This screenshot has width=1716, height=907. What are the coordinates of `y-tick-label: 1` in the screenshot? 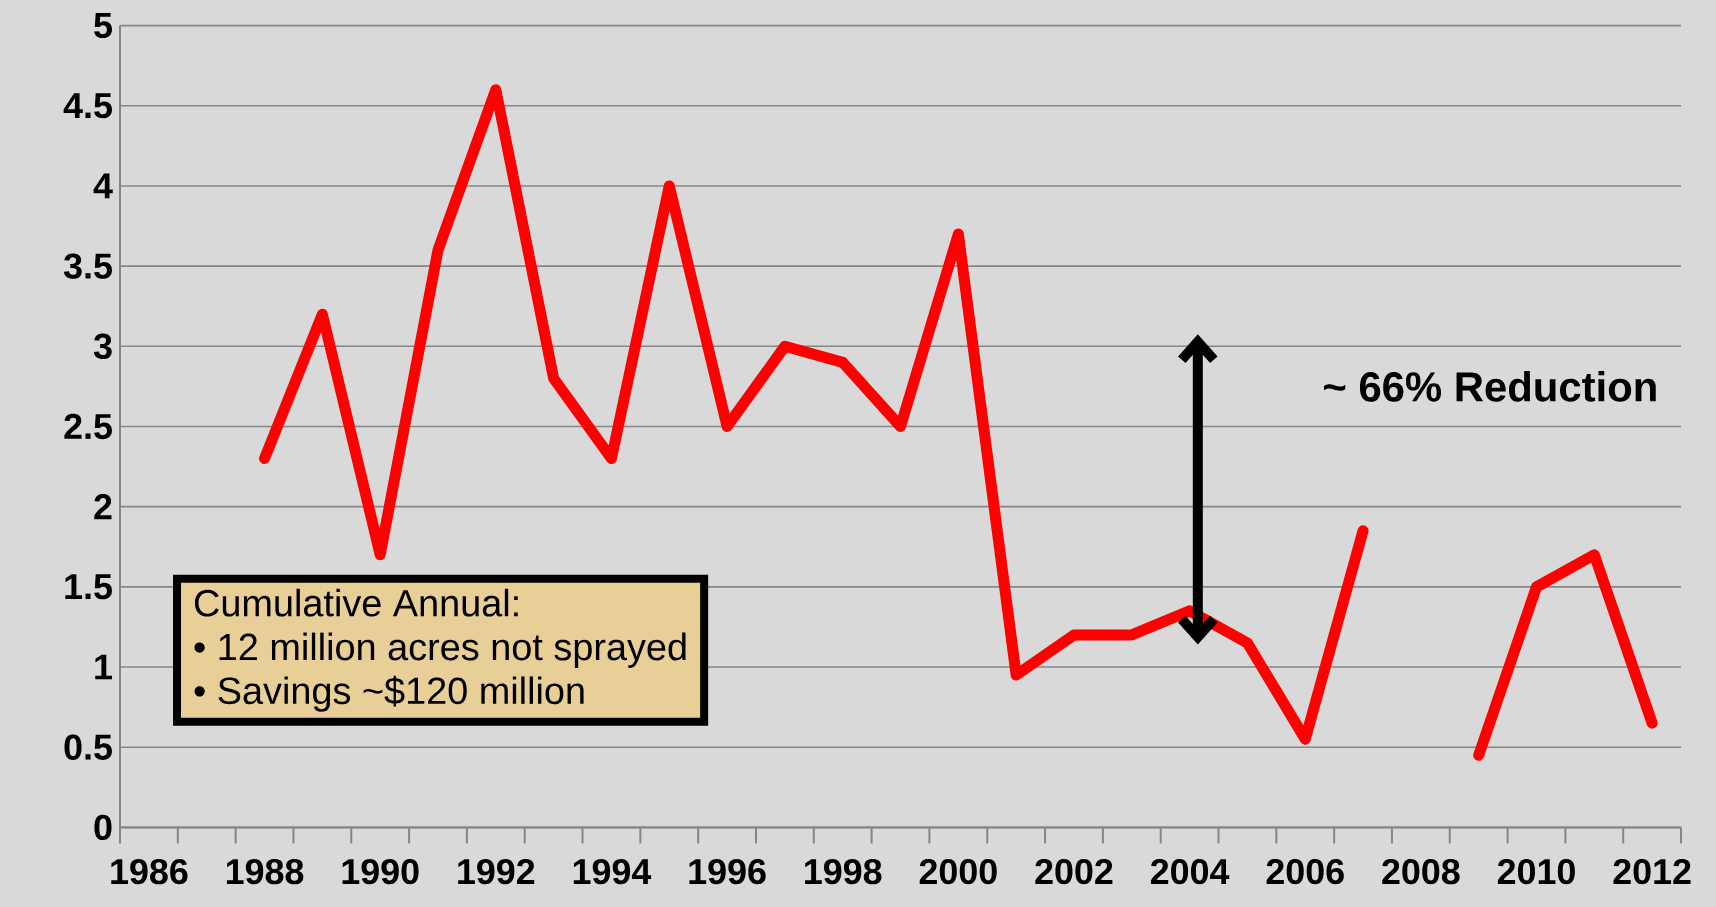 It's located at (103, 667).